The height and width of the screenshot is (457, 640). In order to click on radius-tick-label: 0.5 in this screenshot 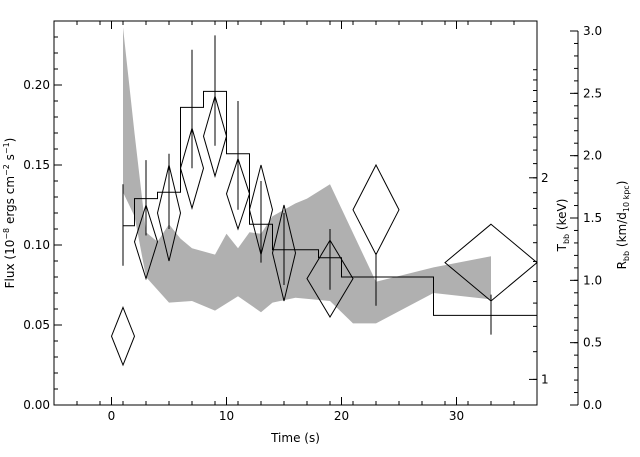, I will do `click(592, 343)`.